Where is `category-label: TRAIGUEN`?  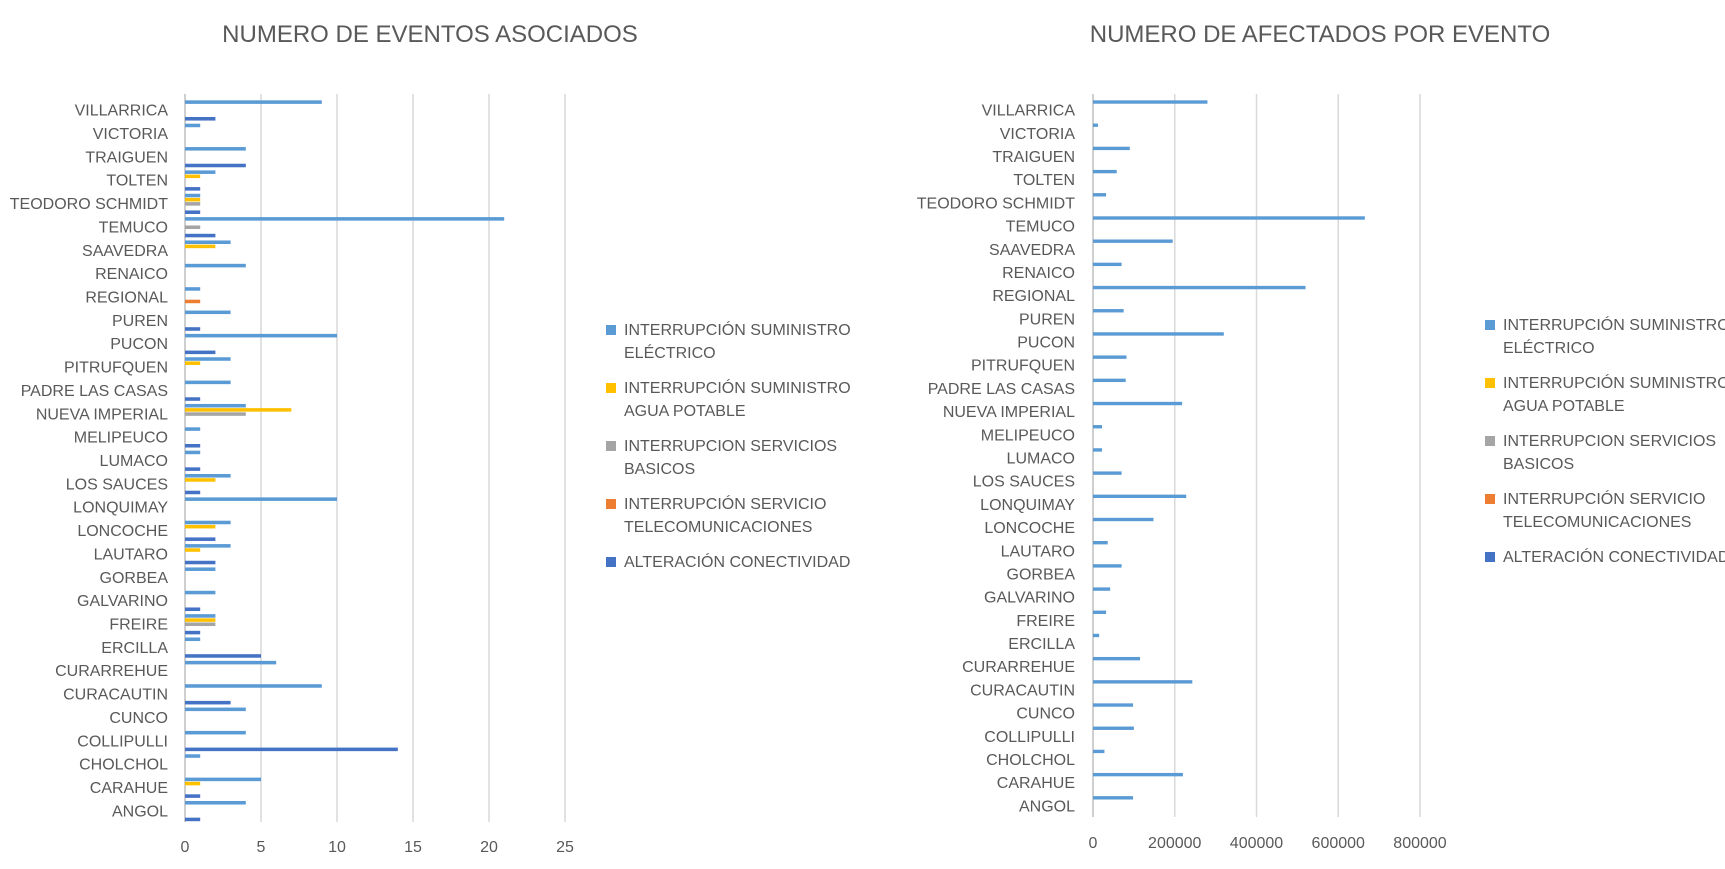
category-label: TRAIGUEN is located at coordinates (1033, 157).